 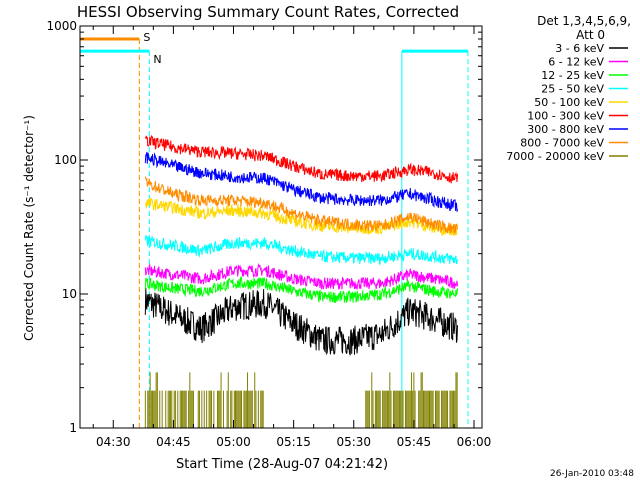 I want to click on legend-label: 25 - 50 keV, so click(x=572, y=89).